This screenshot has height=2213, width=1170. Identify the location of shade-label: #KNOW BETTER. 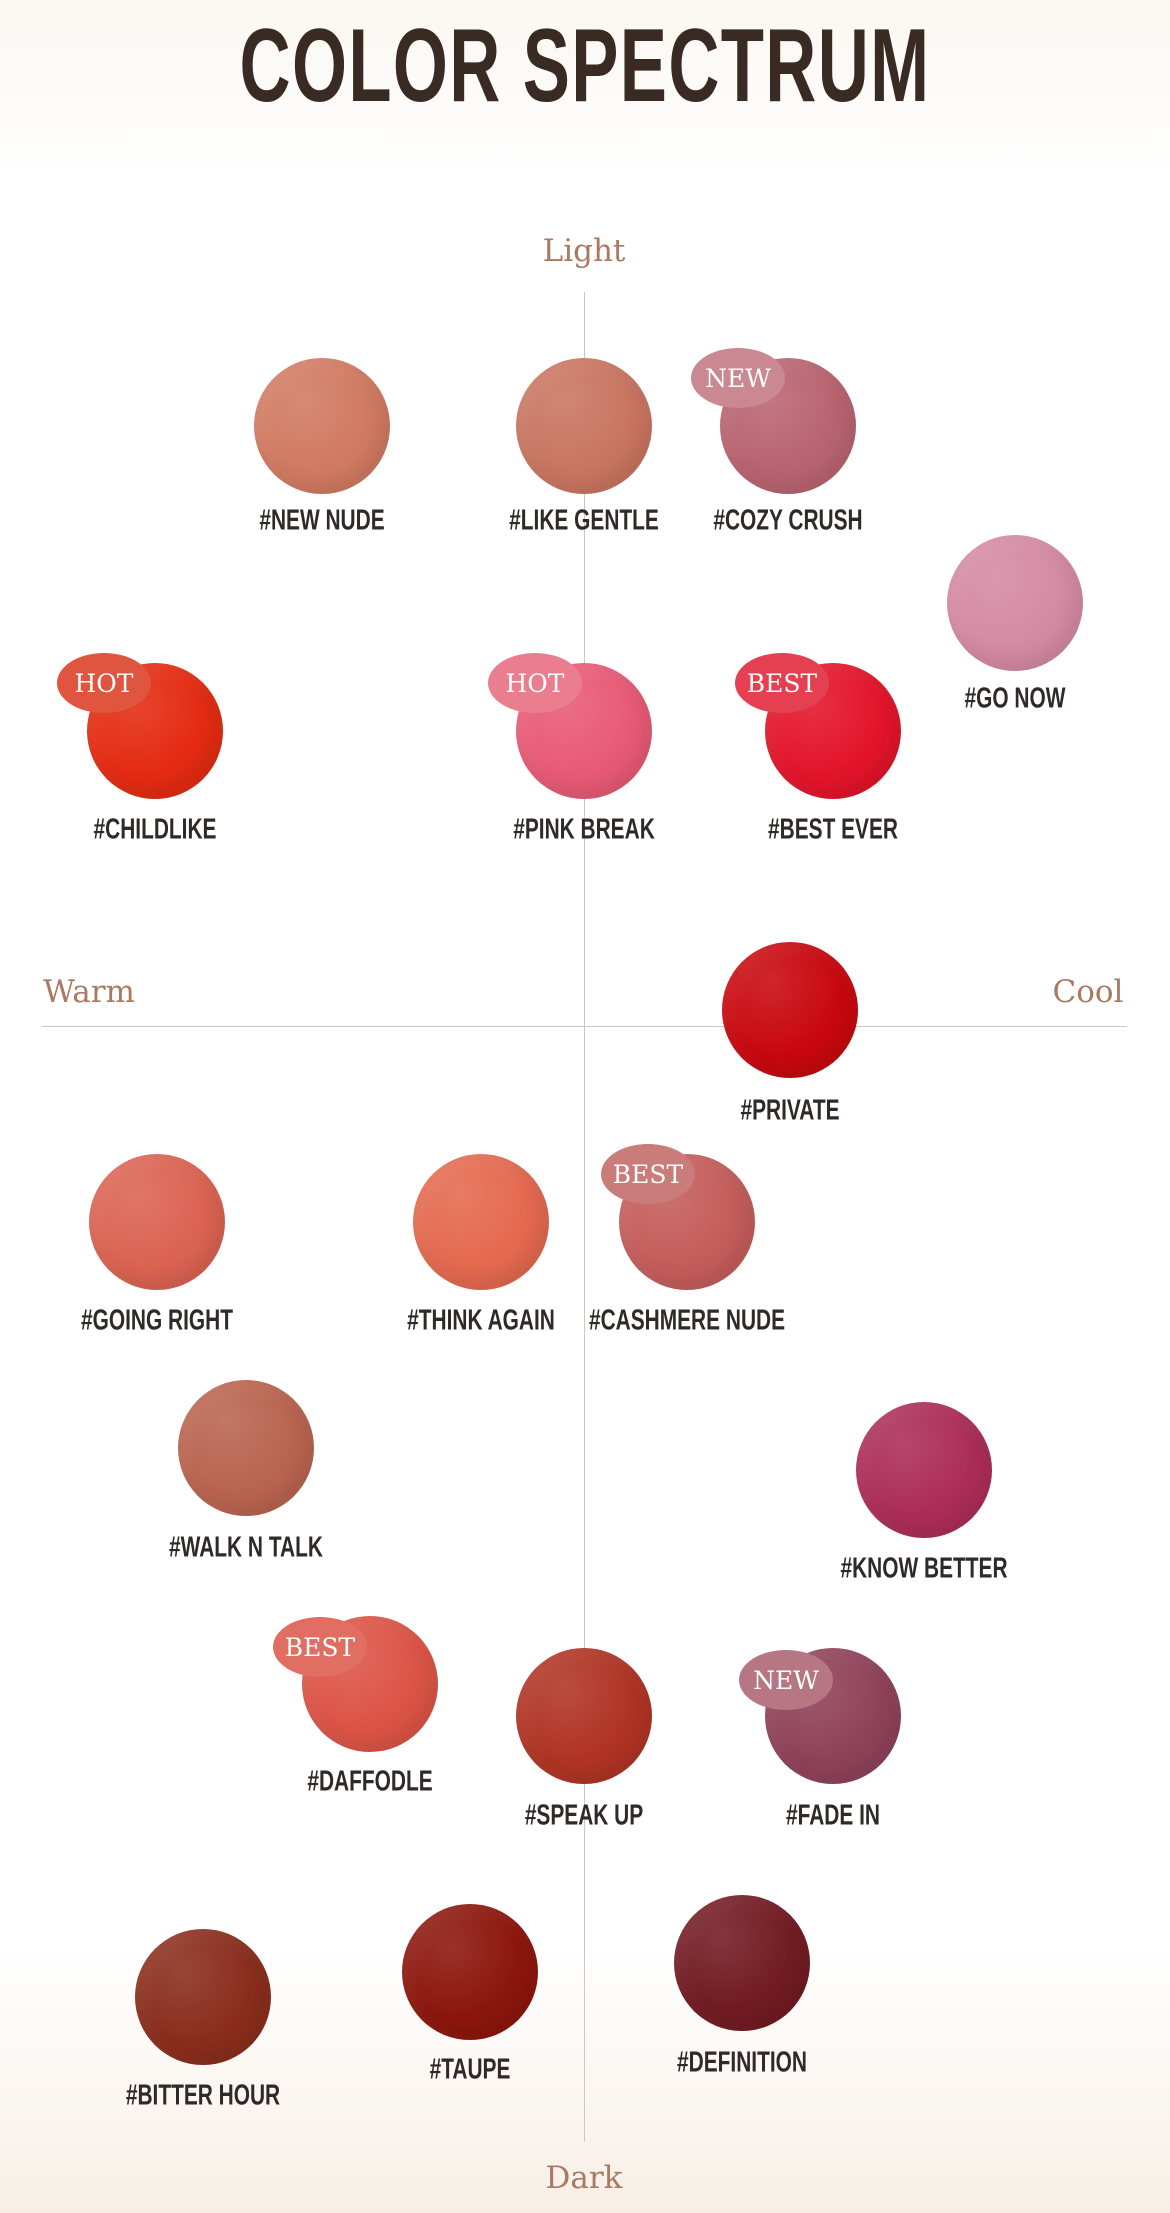
(924, 1568).